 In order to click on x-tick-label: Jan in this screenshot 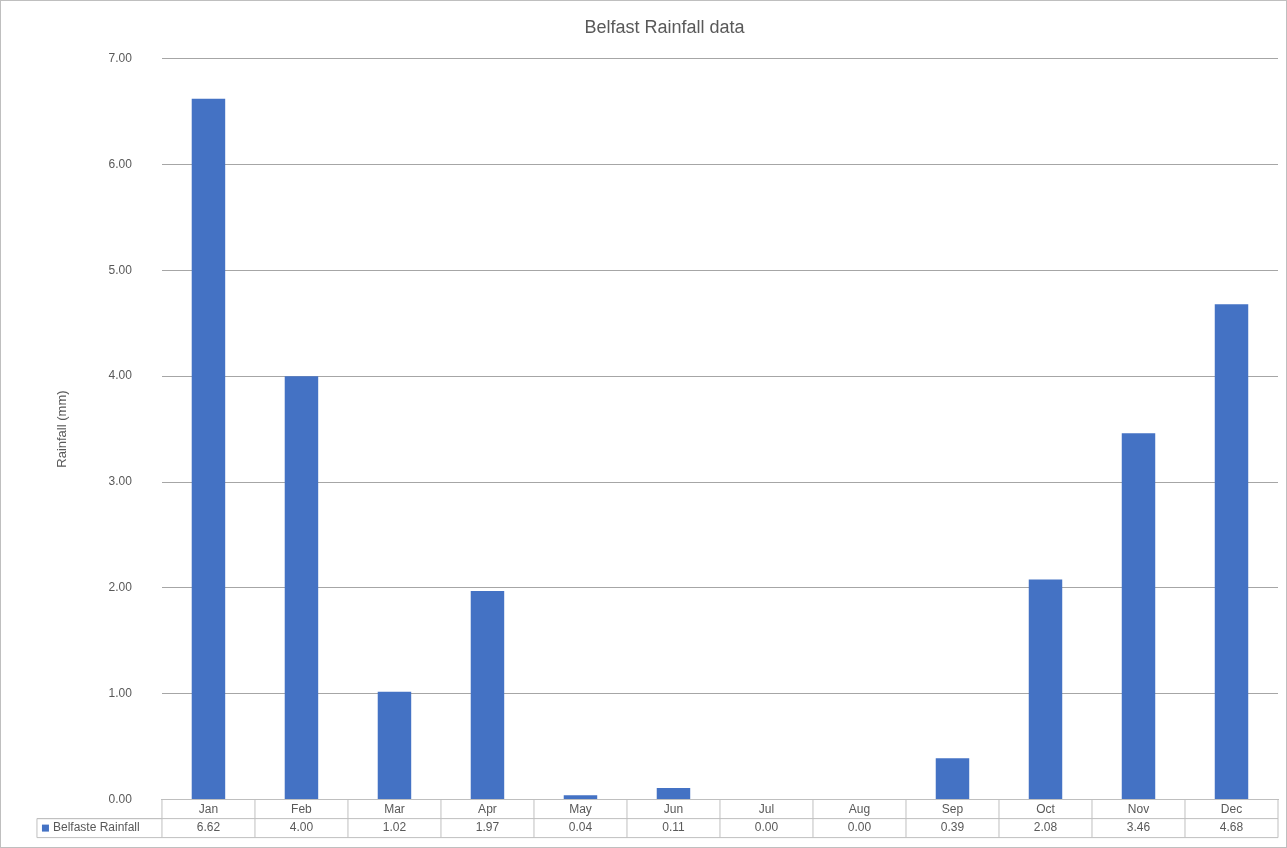, I will do `click(208, 809)`.